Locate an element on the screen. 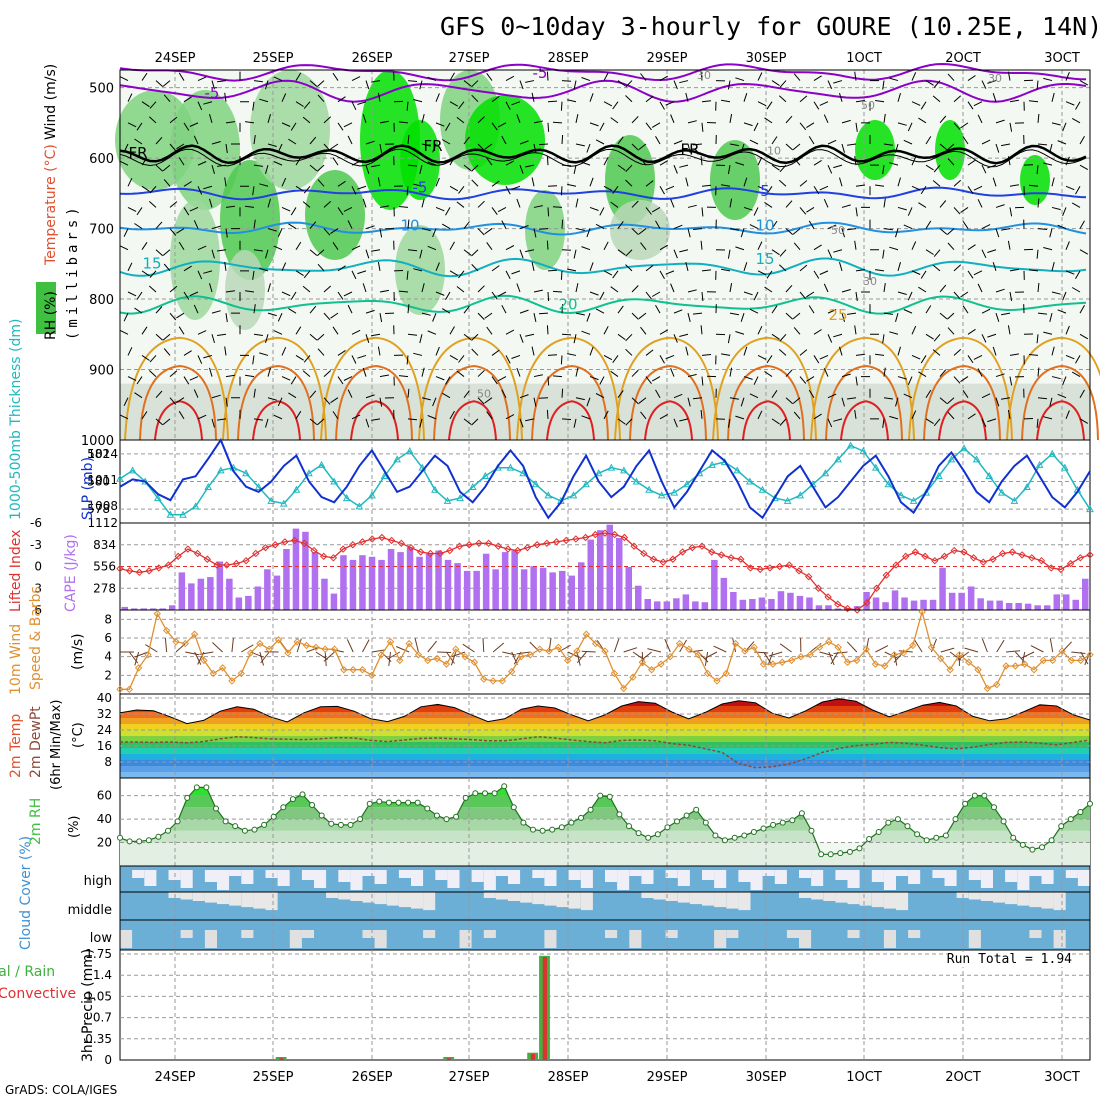 Image resolution: width=1100 pixels, height=1100 pixels. thickness-point is located at coordinates (624, 470).